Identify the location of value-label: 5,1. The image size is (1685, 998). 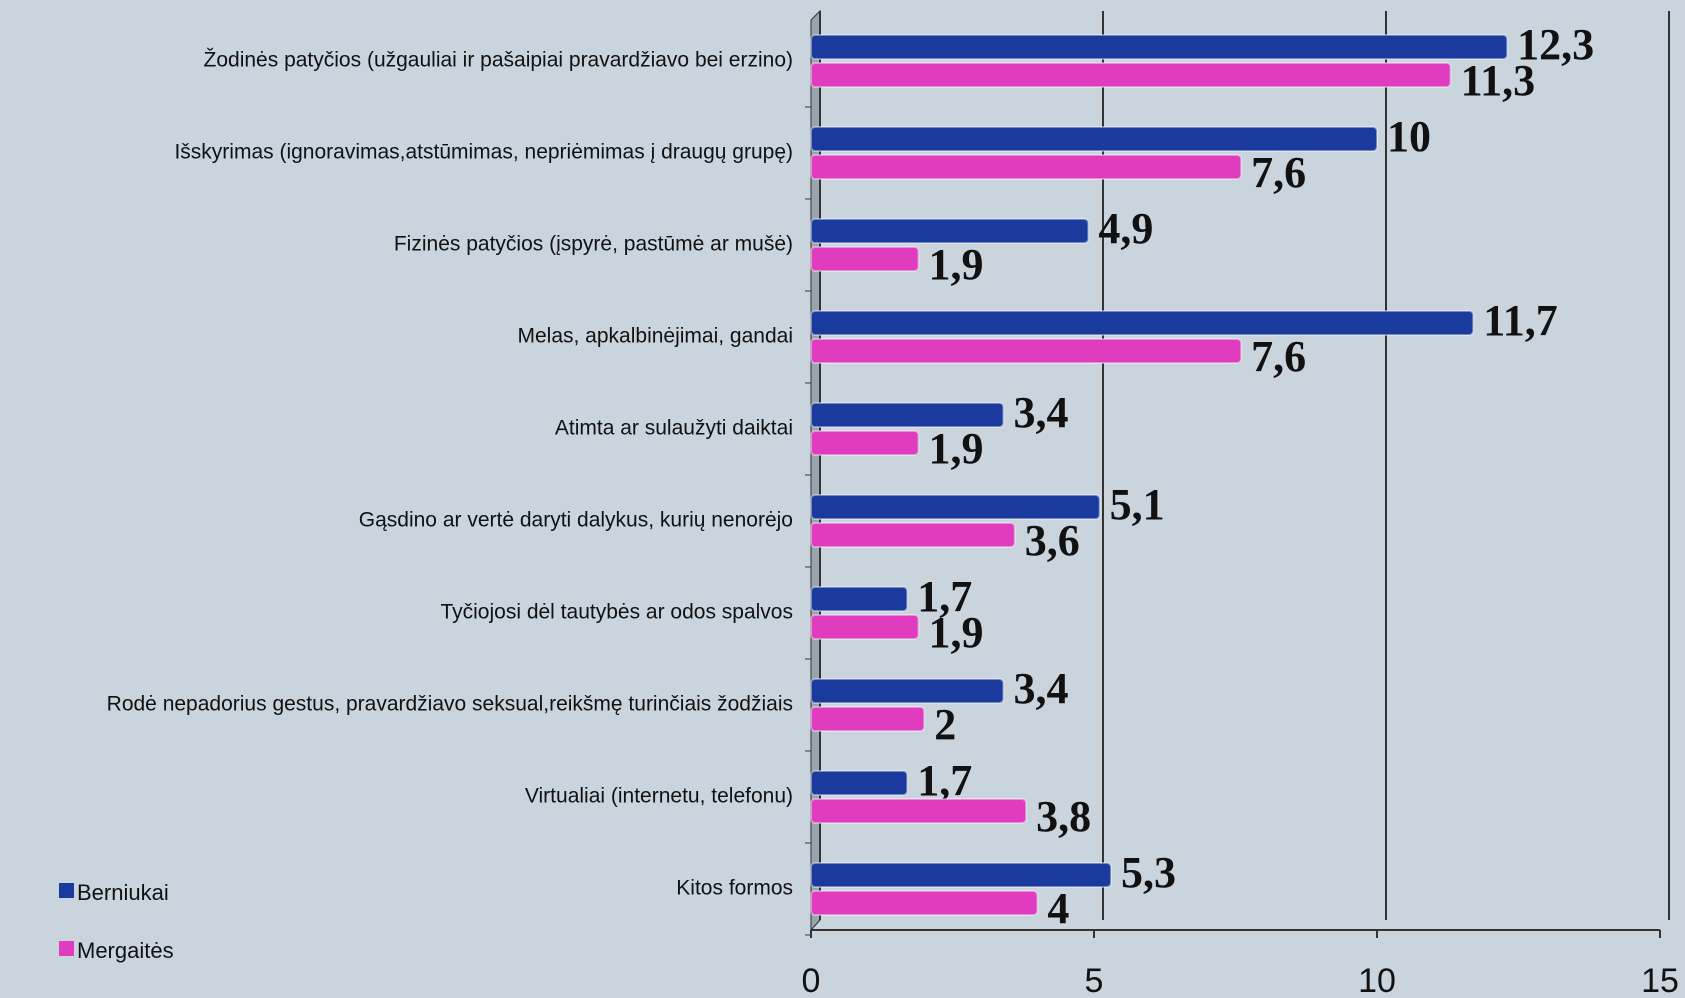
(1137, 504).